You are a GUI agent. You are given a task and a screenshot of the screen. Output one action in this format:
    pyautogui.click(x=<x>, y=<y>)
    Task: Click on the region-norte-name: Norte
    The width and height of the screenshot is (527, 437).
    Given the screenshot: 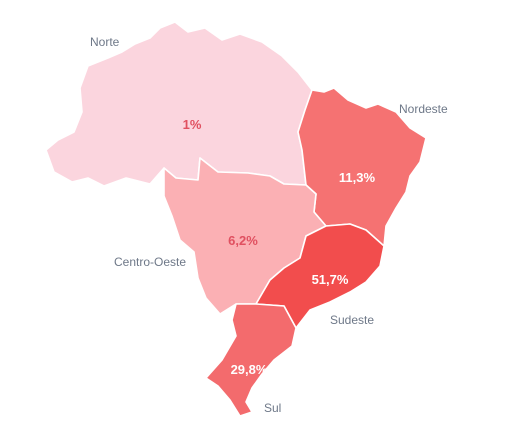 What is the action you would take?
    pyautogui.click(x=105, y=42)
    